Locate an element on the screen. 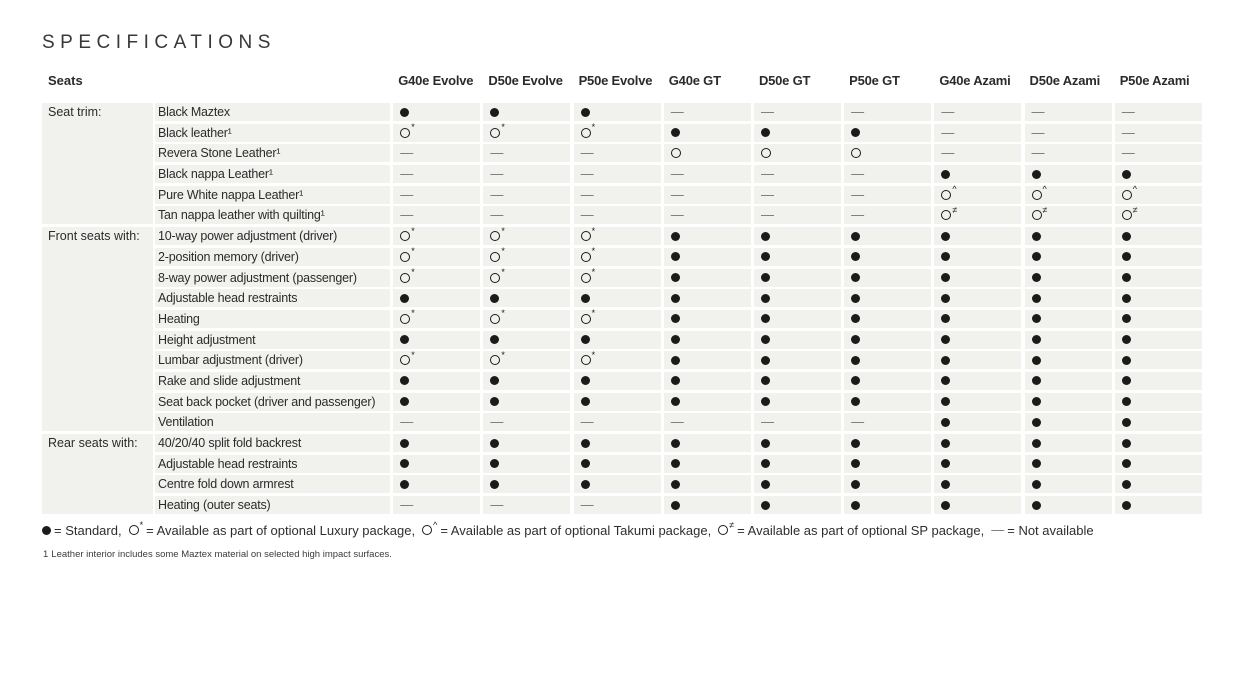  feature-label: Black leather¹ is located at coordinates (272, 132).